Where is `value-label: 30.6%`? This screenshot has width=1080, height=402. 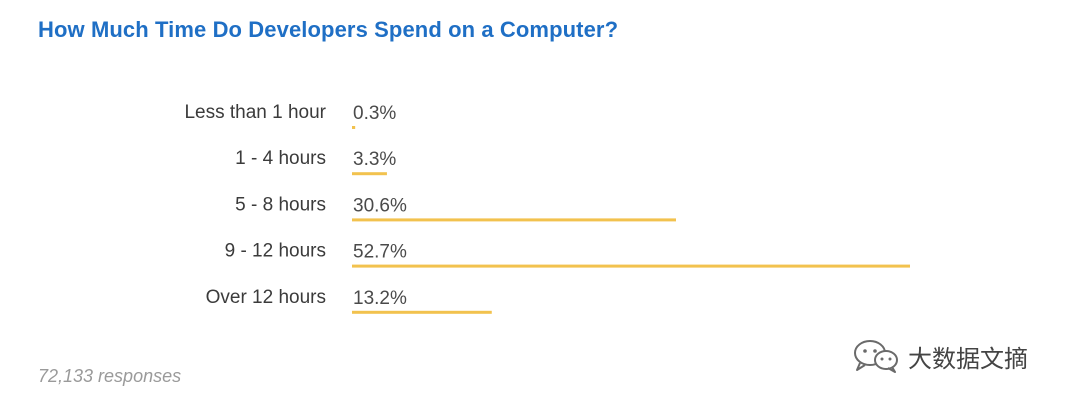
value-label: 30.6% is located at coordinates (380, 205).